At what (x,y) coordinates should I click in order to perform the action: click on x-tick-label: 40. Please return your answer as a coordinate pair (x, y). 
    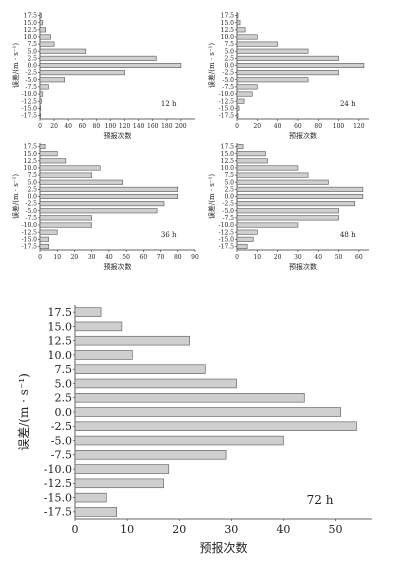
    Looking at the image, I should click on (283, 529).